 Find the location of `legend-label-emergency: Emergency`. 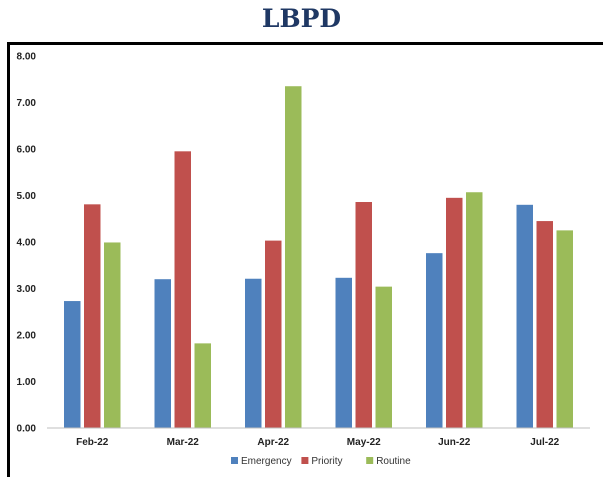

legend-label-emergency: Emergency is located at coordinates (266, 461).